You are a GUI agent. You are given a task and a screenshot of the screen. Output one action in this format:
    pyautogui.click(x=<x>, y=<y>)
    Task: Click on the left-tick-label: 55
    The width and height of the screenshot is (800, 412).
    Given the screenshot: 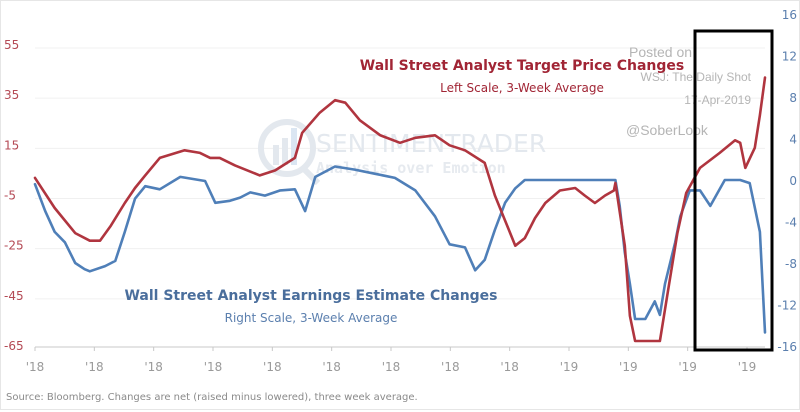 What is the action you would take?
    pyautogui.click(x=11, y=45)
    